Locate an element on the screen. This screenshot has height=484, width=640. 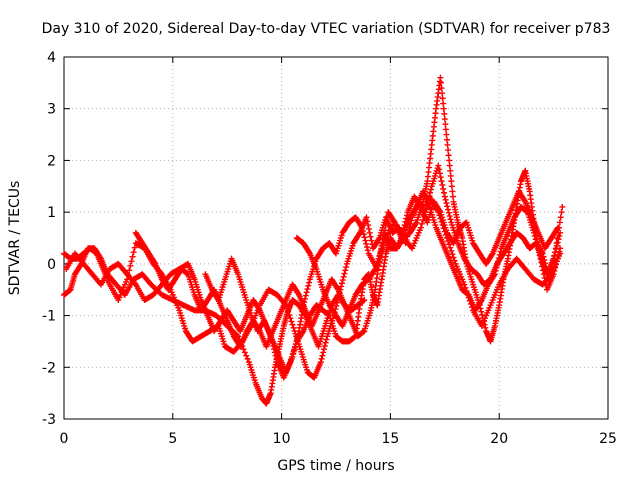
x-tick-label: 20 is located at coordinates (499, 439).